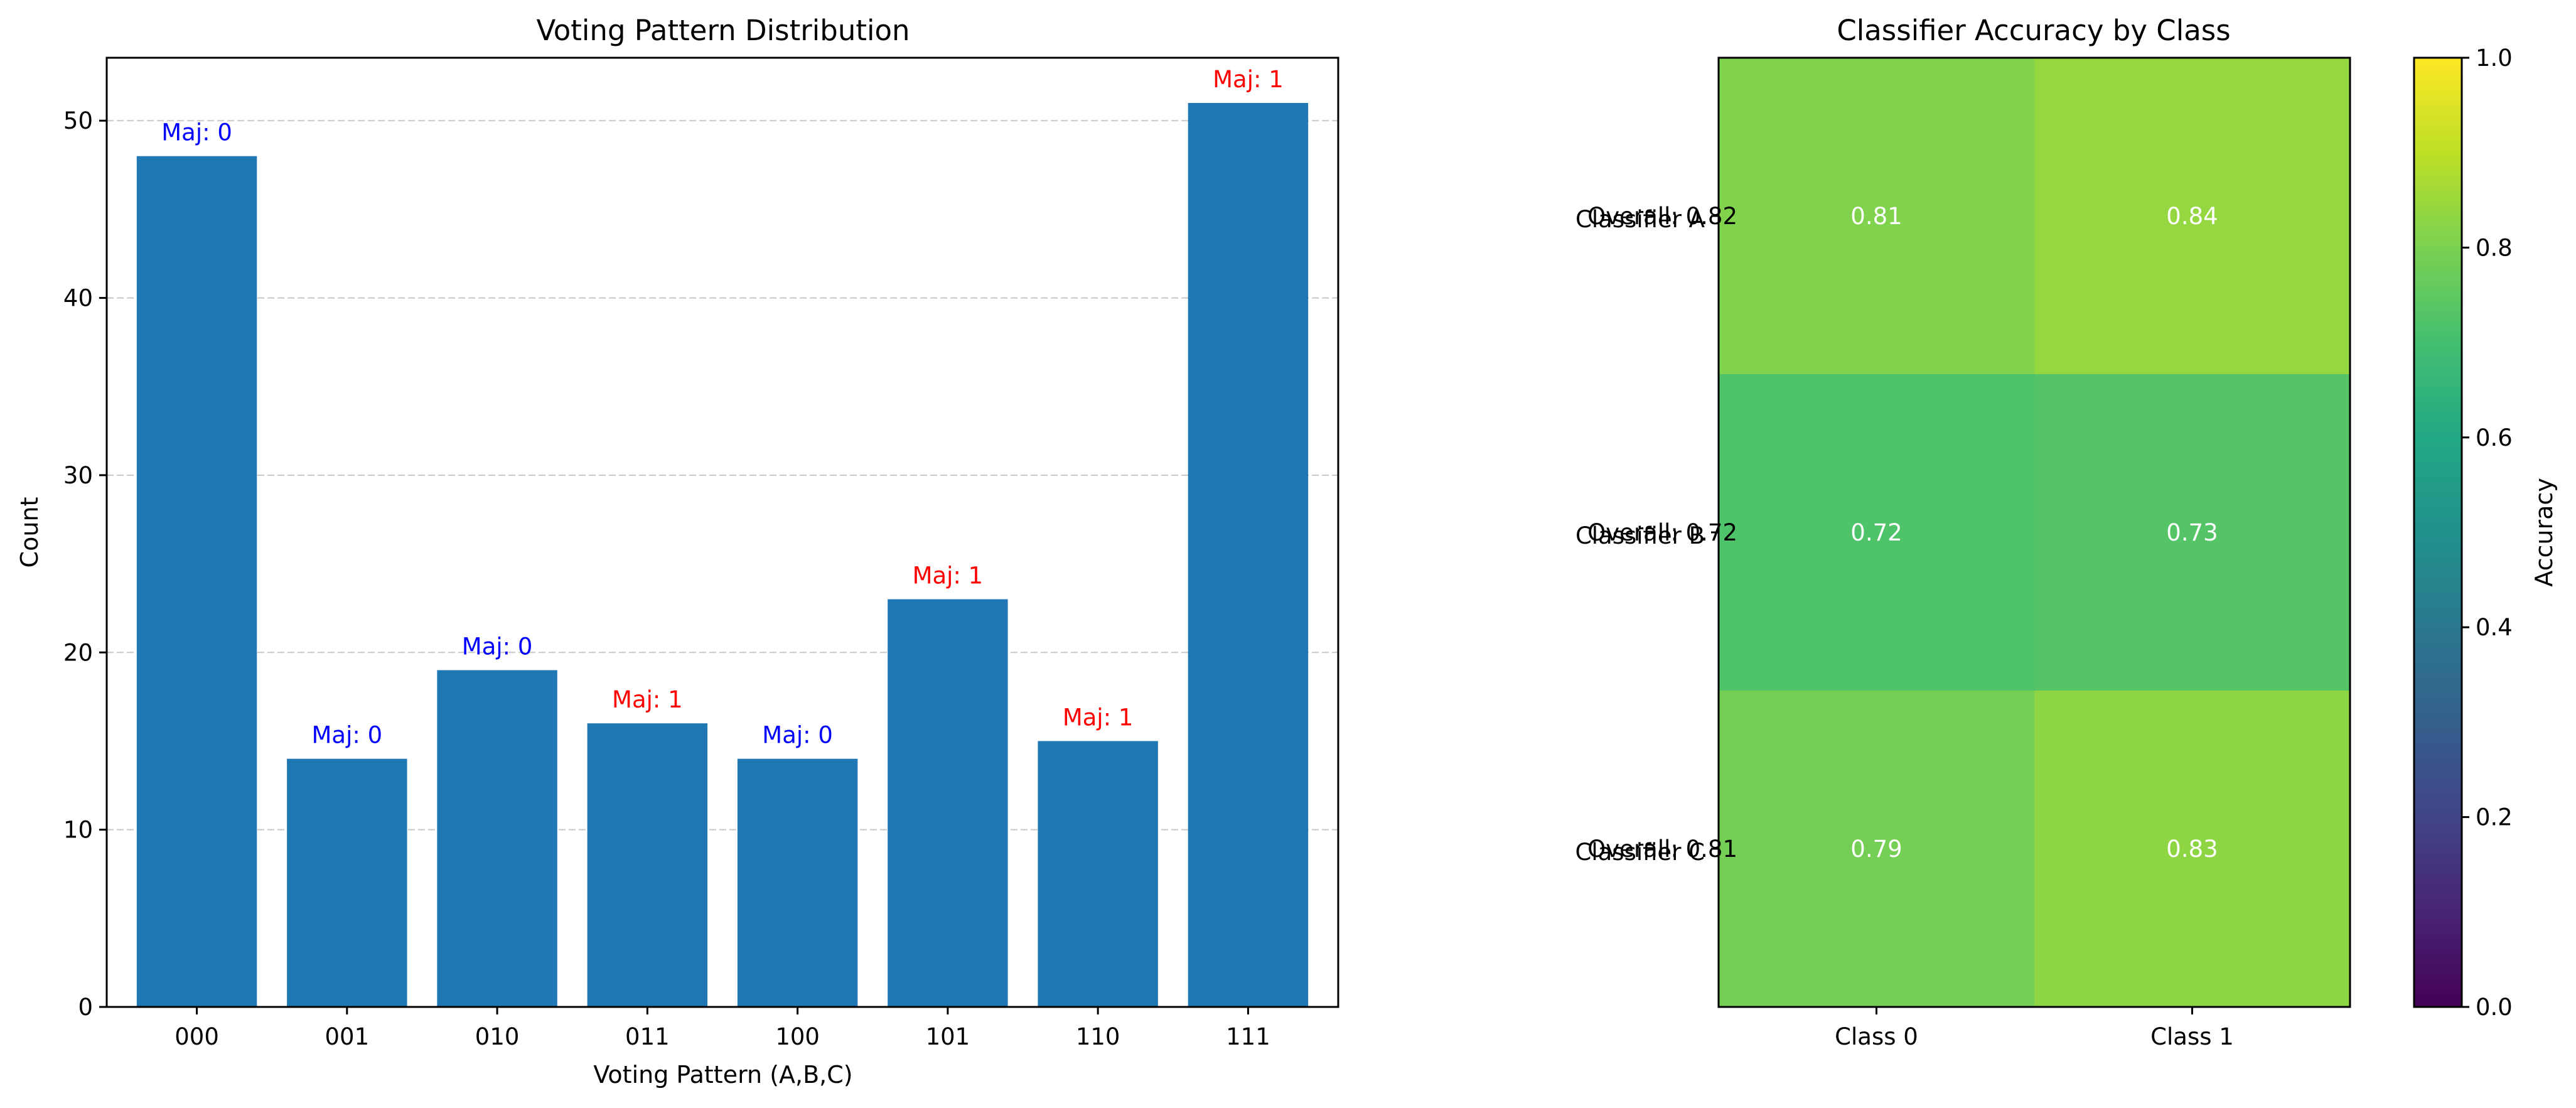 This screenshot has height=1108, width=2576. Describe the element at coordinates (2544, 532) in the screenshot. I see `colorbar-label: Accuracy` at that location.